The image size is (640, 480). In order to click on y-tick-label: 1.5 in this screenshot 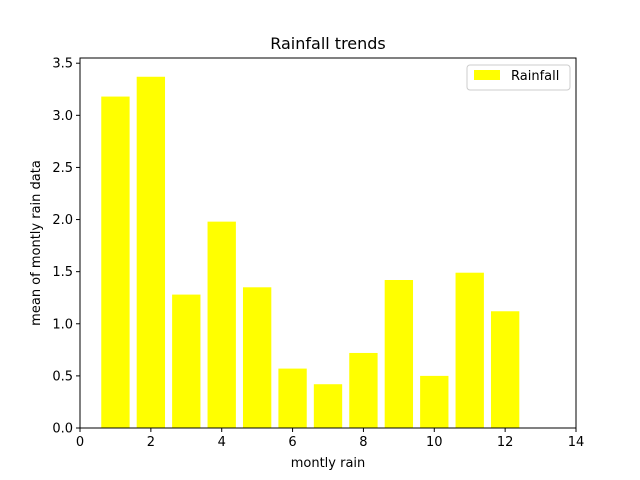, I will do `click(62, 272)`.